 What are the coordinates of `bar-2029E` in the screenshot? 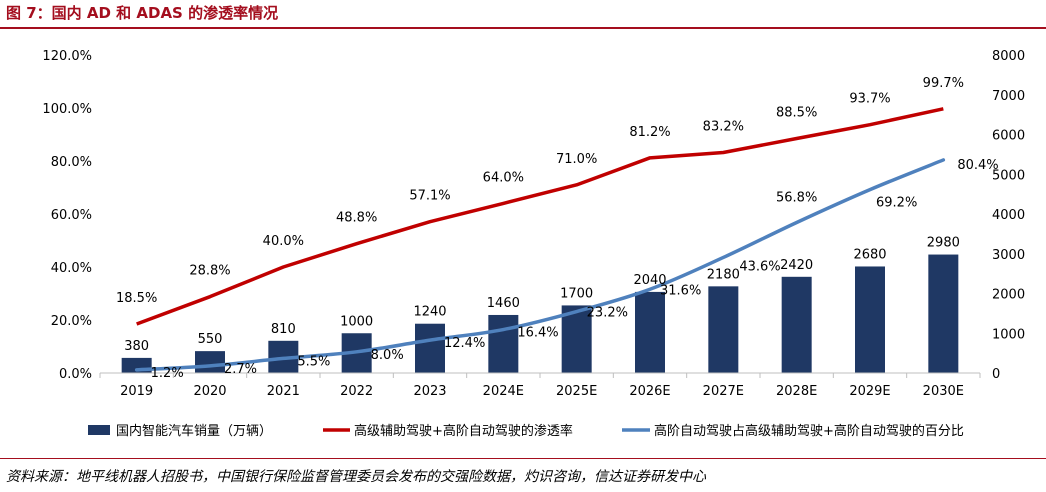 It's located at (870, 319).